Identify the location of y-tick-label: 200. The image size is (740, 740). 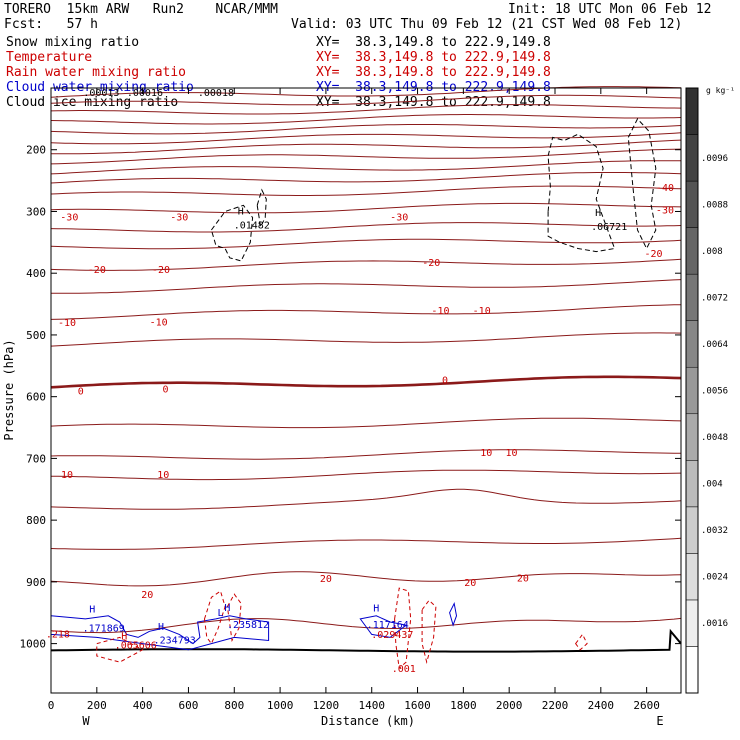
(36, 150).